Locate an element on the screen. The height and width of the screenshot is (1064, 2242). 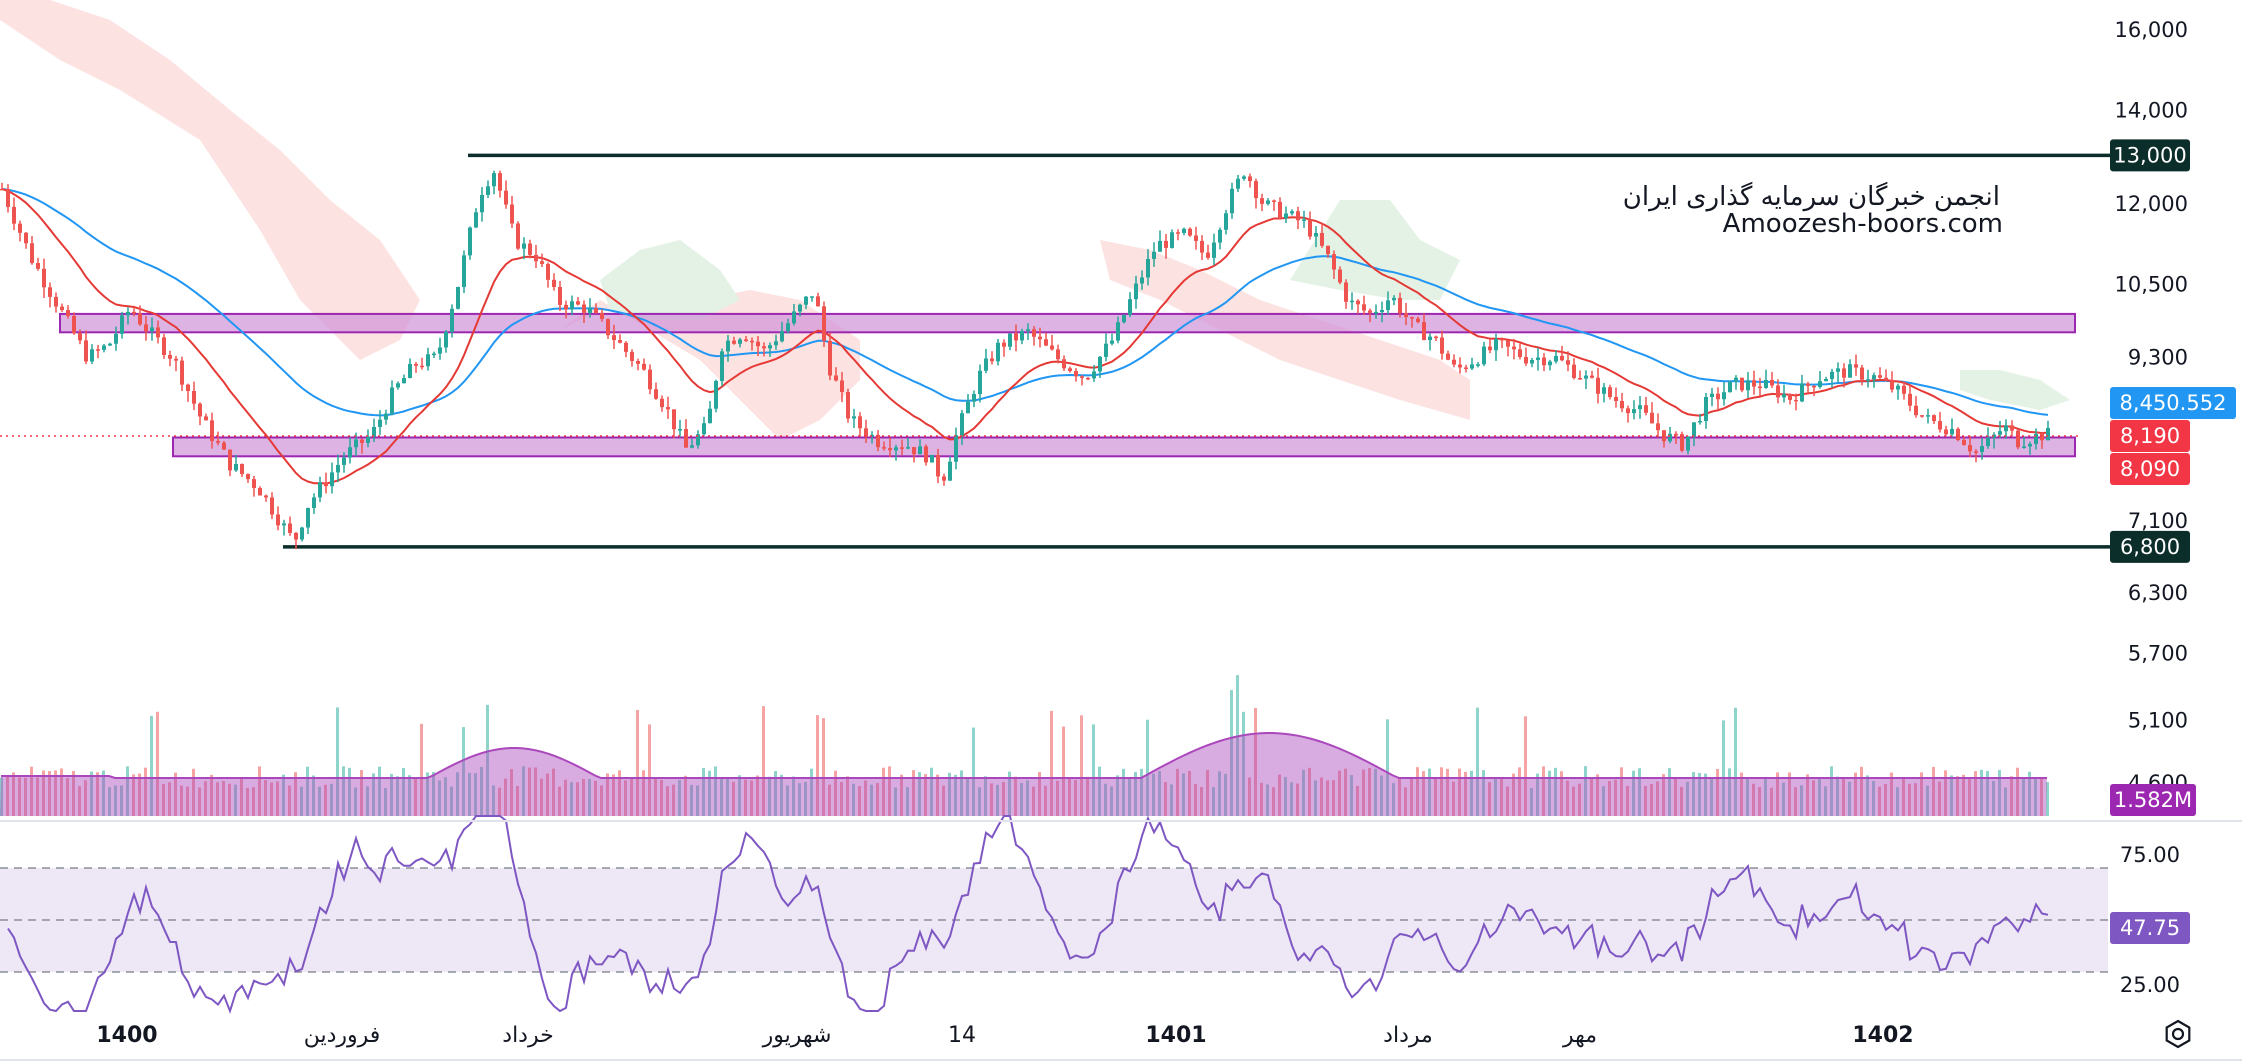
time-label: 1400 is located at coordinates (126, 1035).